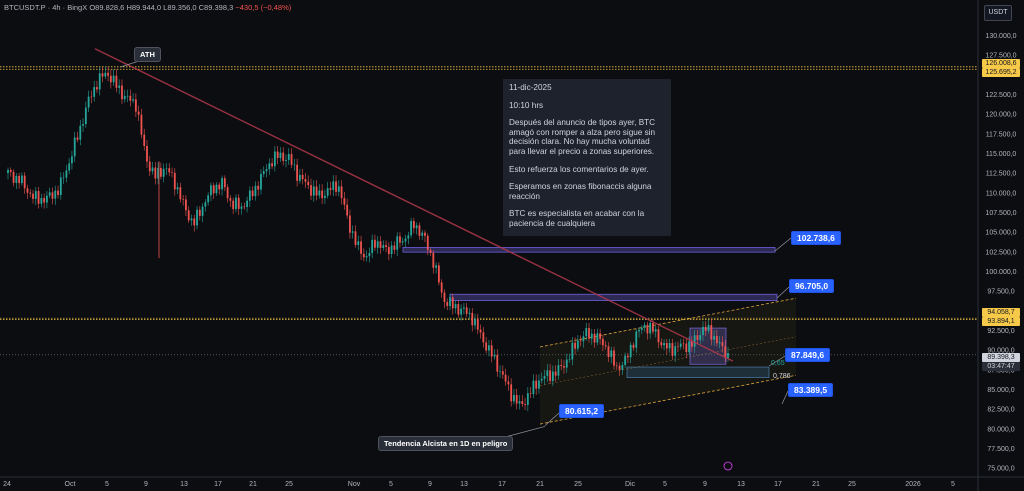 Image resolution: width=1024 pixels, height=491 pixels. I want to click on level-label-87849: 87.849,6, so click(808, 355).